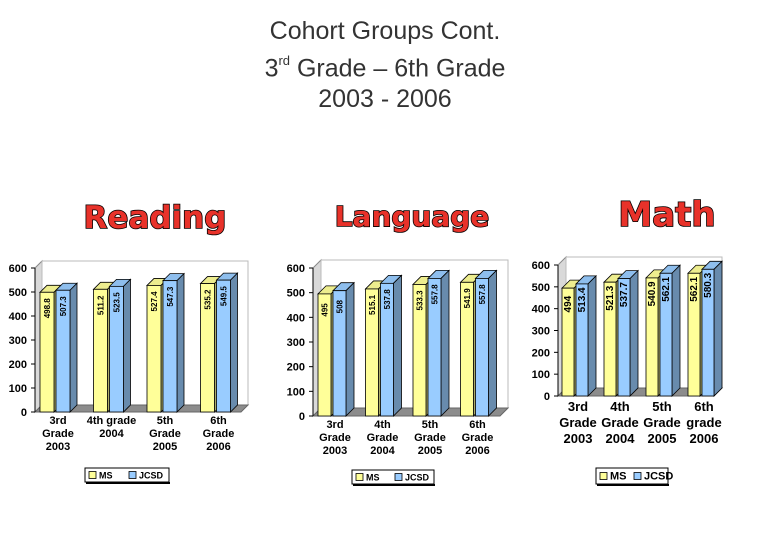 Image resolution: width=770 pixels, height=540 pixels. What do you see at coordinates (340, 306) in the screenshot?
I see `data-label: 508` at bounding box center [340, 306].